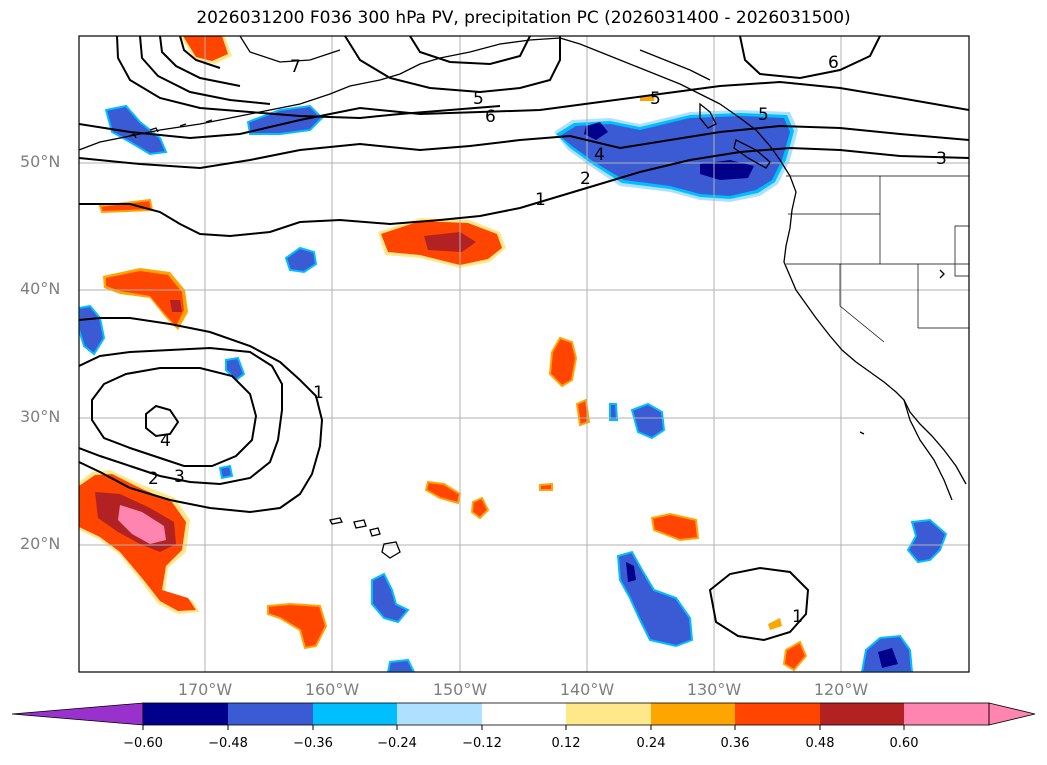  What do you see at coordinates (228, 743) in the screenshot?
I see `colorbar-tick-label: −0.48` at bounding box center [228, 743].